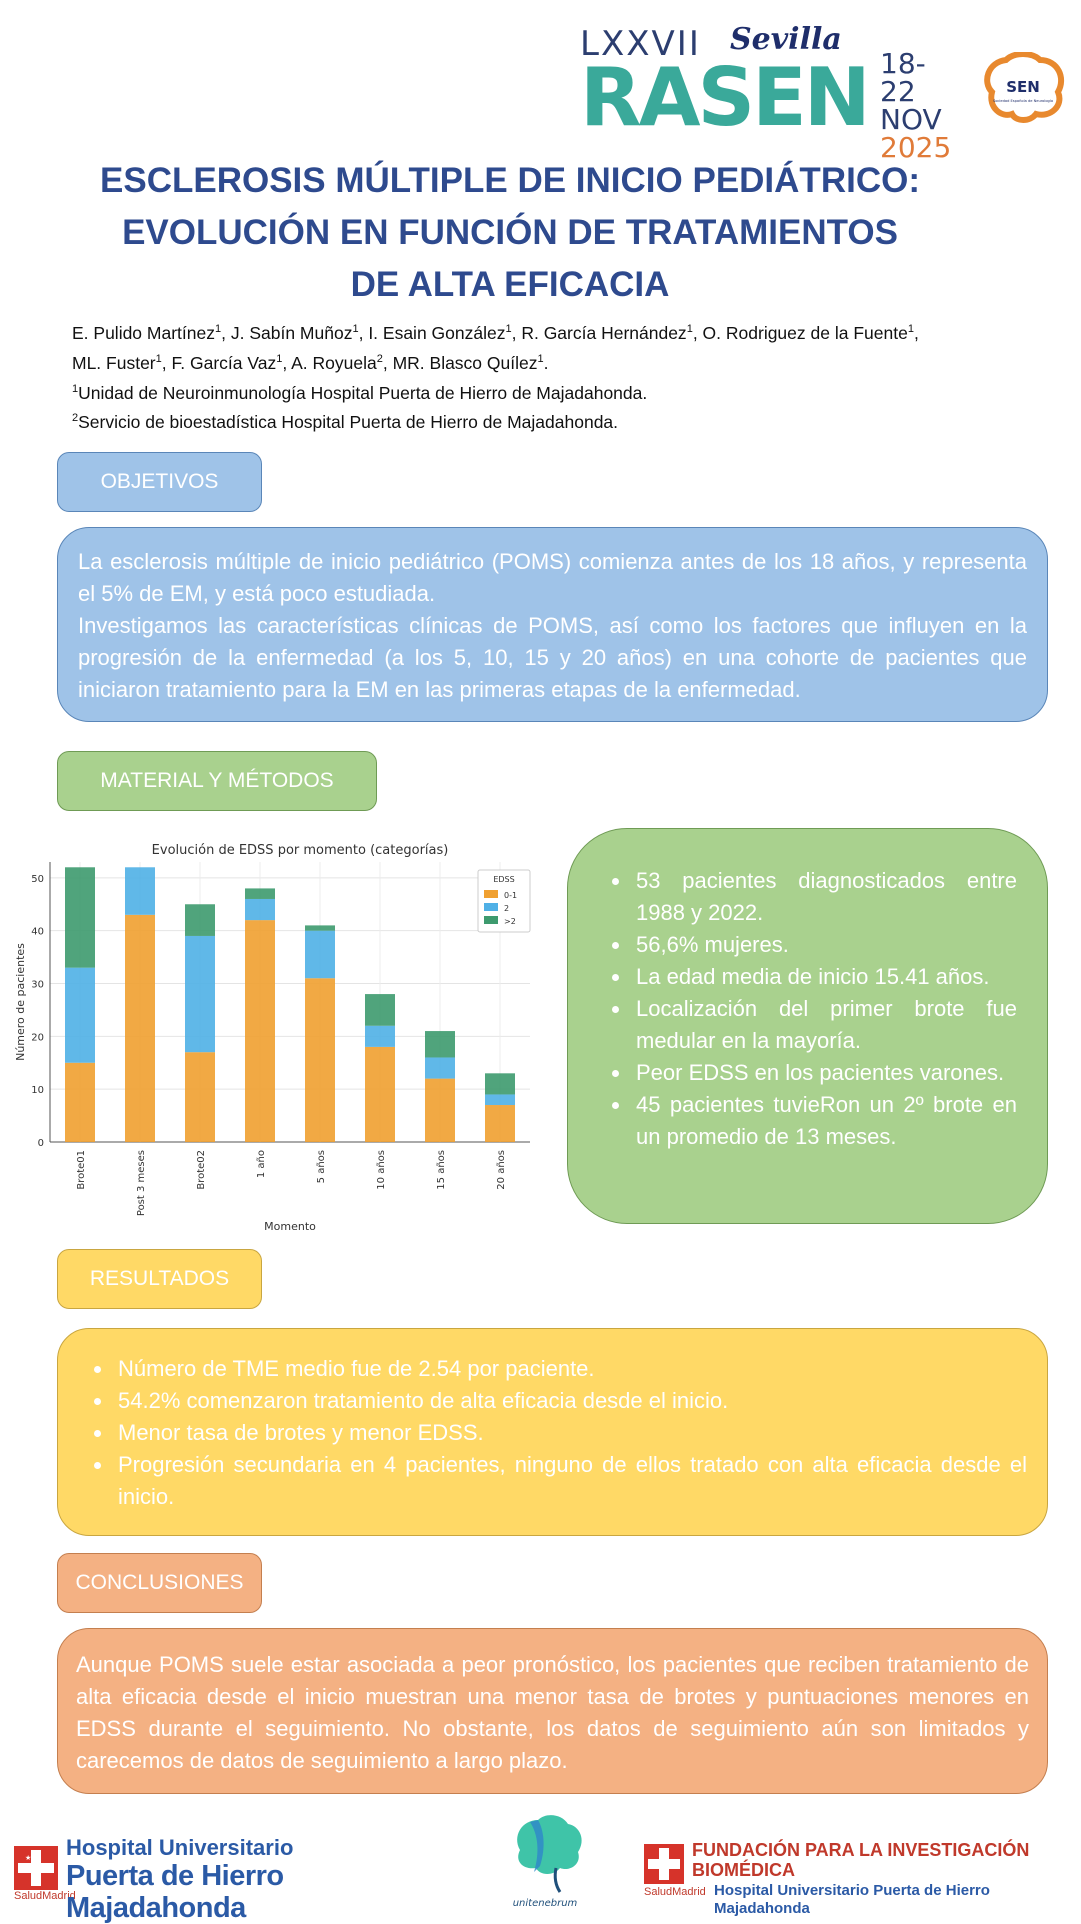  I want to click on congress-logo: LXXVII Sevilla RASEN 18-22 NOV 2025, so click(765, 91).